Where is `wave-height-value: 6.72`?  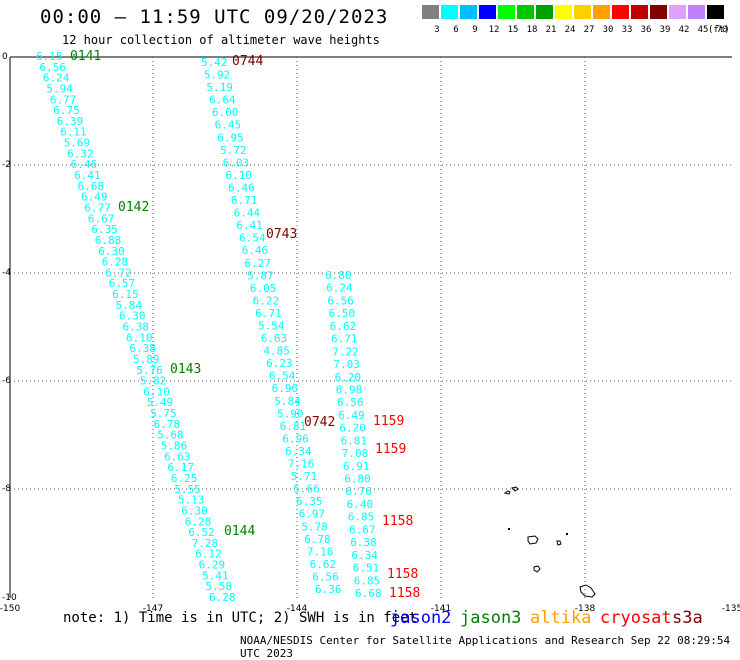
wave-height-value: 6.72 is located at coordinates (118, 272).